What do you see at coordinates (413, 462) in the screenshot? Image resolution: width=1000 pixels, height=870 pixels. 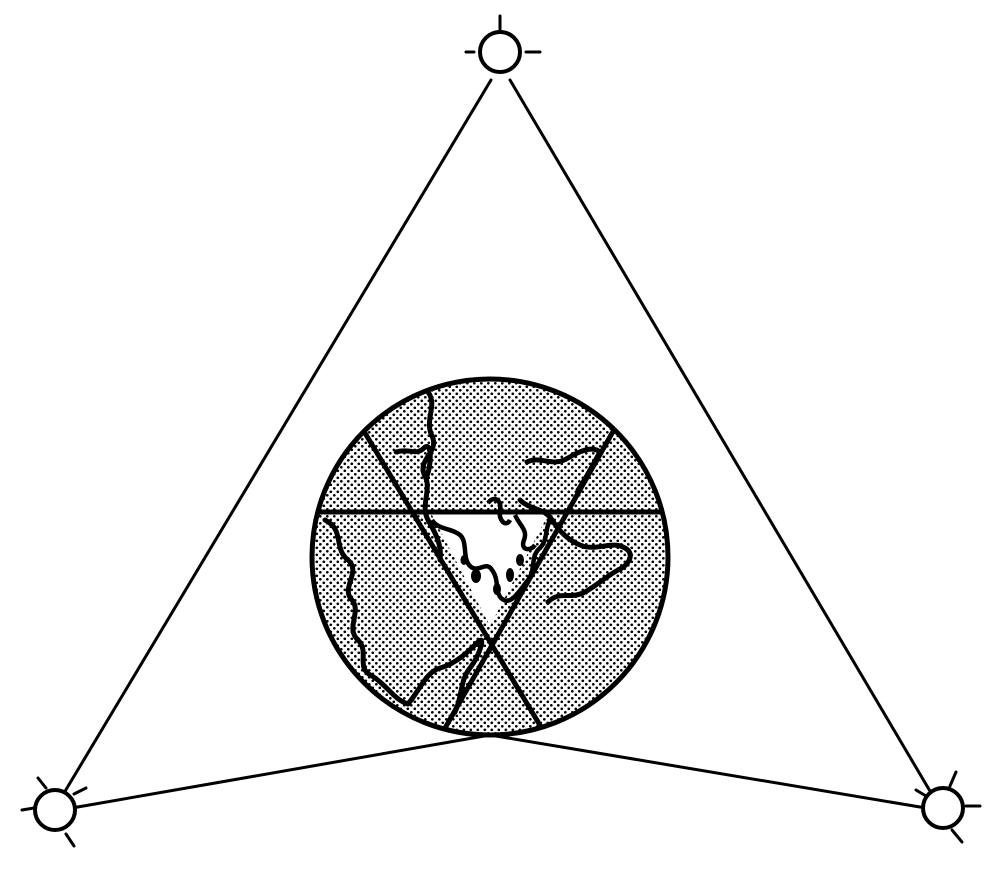 I see `coastline-north-africa` at bounding box center [413, 462].